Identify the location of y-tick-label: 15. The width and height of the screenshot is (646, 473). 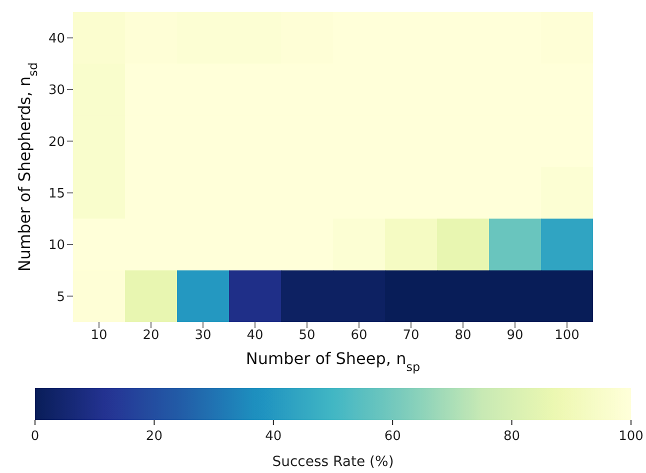
(56, 194).